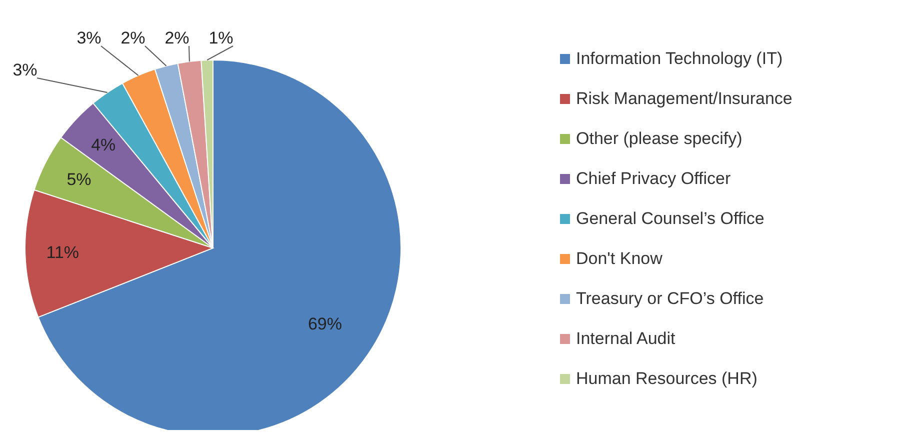  What do you see at coordinates (679, 58) in the screenshot?
I see `legend-label: Information Technology (IT)` at bounding box center [679, 58].